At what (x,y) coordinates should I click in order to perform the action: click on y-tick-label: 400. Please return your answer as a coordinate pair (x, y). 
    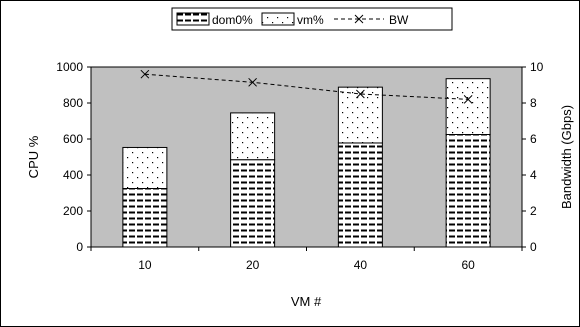
    Looking at the image, I should click on (73, 175).